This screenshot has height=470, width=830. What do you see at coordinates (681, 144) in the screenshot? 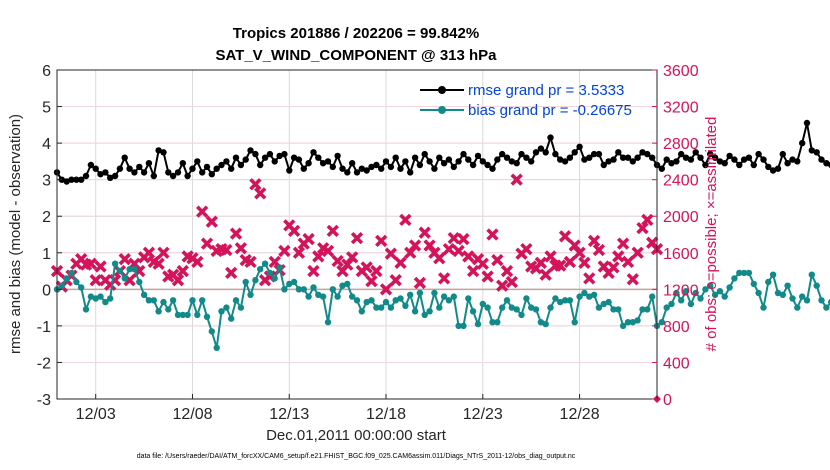
I see `y2-tick-label: 2800` at bounding box center [681, 144].